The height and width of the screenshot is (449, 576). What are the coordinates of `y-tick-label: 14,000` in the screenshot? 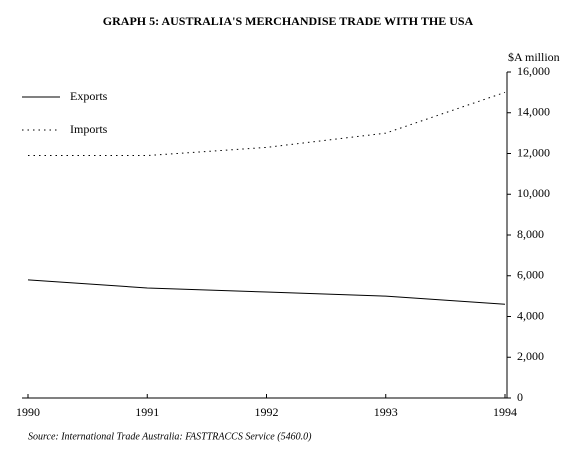 It's located at (533, 112).